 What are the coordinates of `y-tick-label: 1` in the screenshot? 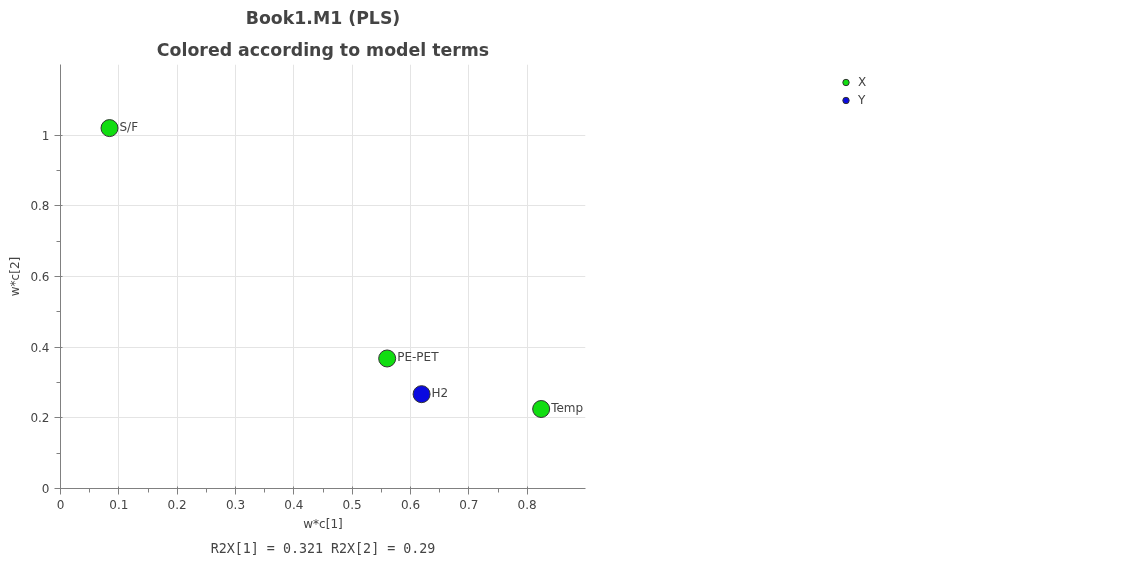 It's located at (45, 135).